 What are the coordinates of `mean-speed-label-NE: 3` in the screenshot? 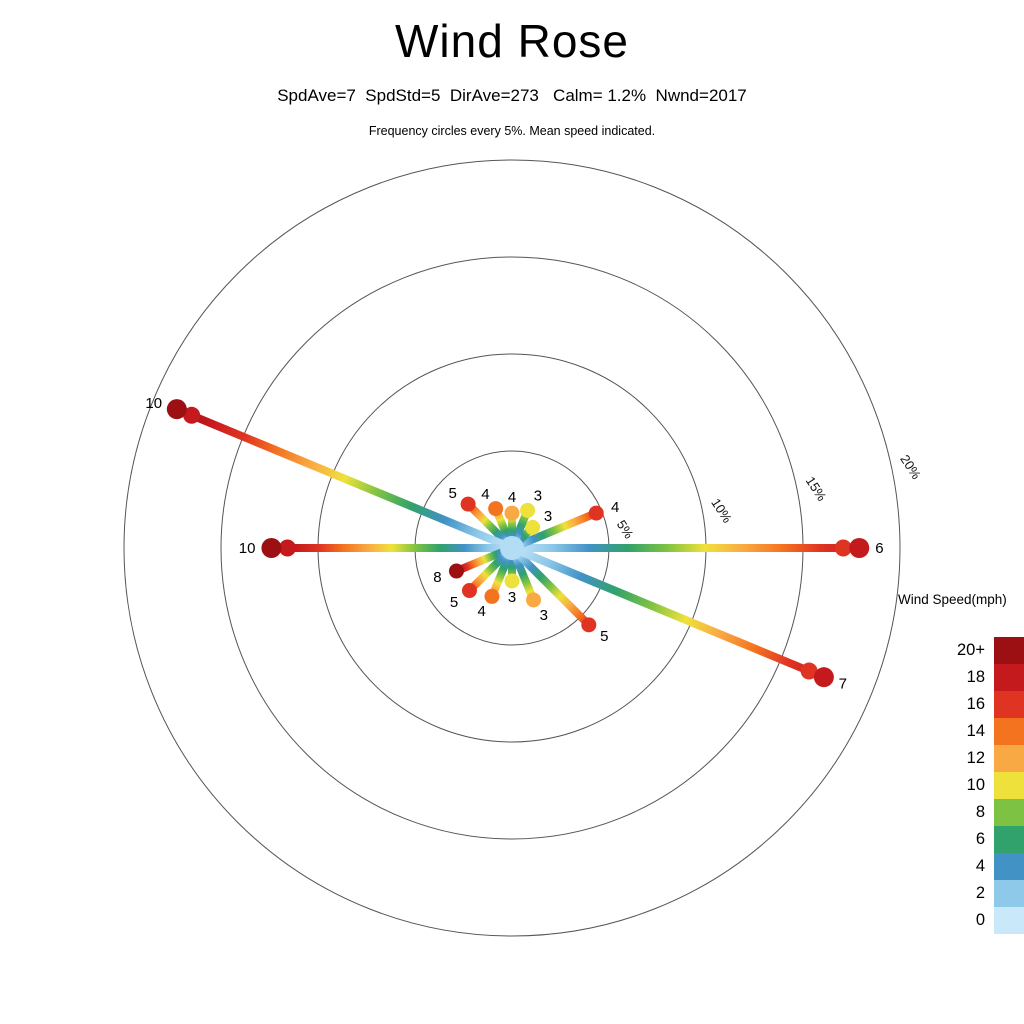 It's located at (548, 516).